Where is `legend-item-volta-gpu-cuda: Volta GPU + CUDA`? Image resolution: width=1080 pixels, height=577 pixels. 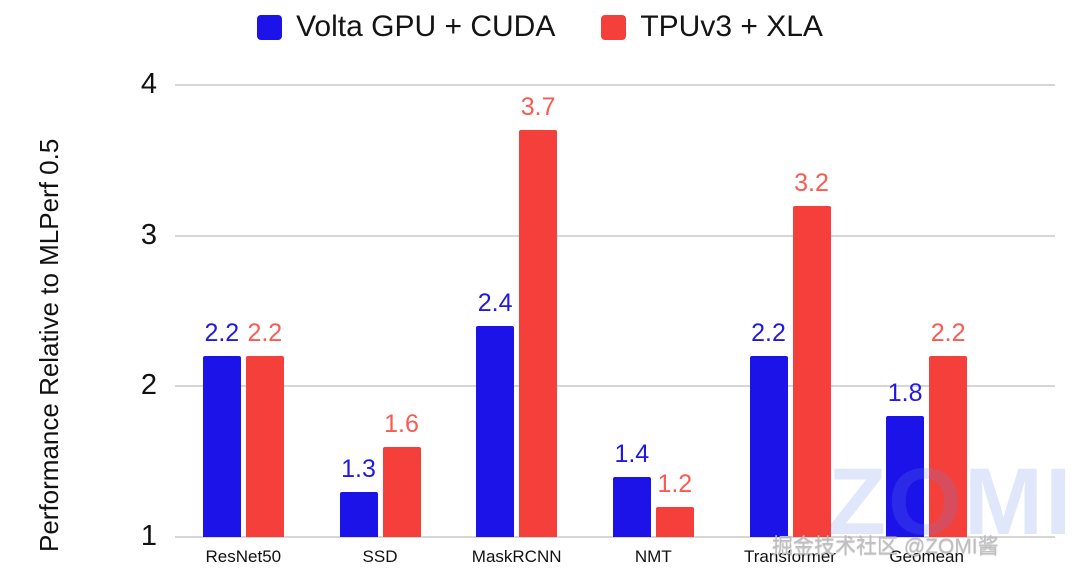 legend-item-volta-gpu-cuda: Volta GPU + CUDA is located at coordinates (406, 27).